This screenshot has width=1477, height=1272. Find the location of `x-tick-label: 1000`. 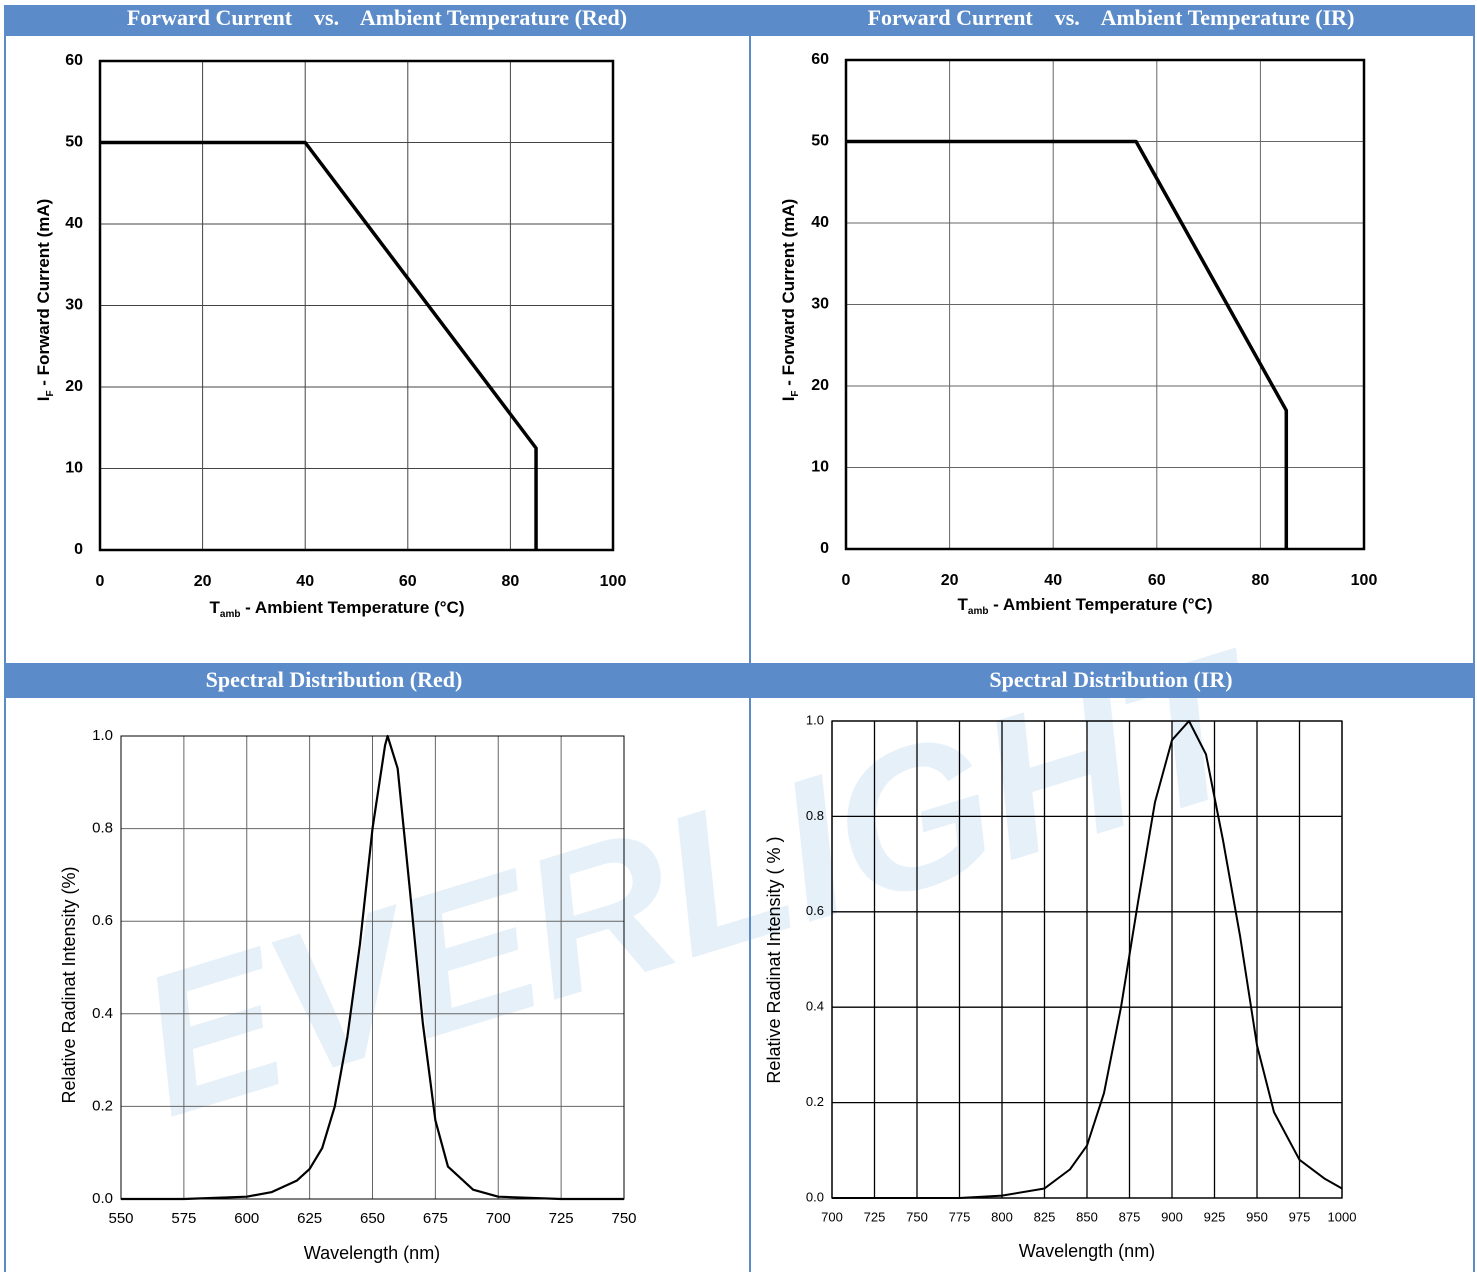

x-tick-label: 1000 is located at coordinates (1342, 1216).